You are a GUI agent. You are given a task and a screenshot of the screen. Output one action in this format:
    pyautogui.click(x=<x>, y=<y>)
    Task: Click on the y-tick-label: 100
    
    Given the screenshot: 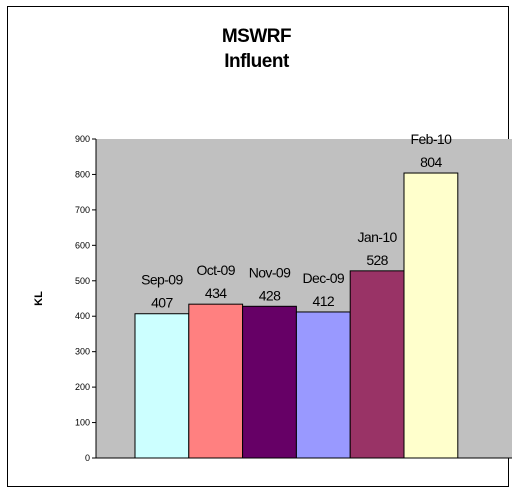 What is the action you would take?
    pyautogui.click(x=82, y=423)
    